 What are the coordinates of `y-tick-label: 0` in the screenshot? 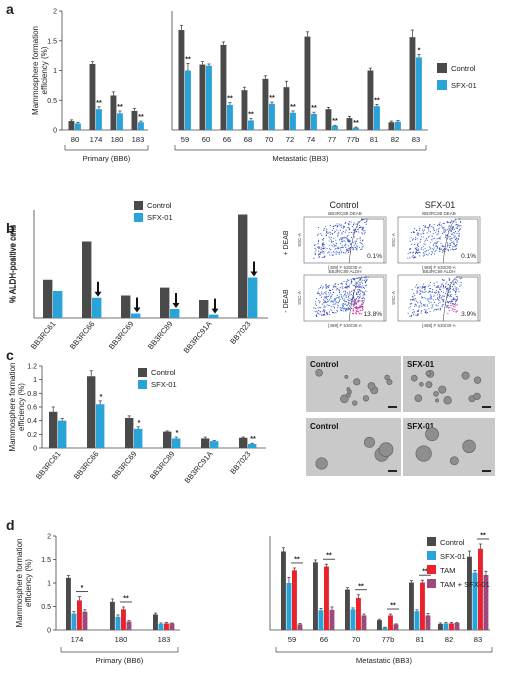 It's located at (55, 131).